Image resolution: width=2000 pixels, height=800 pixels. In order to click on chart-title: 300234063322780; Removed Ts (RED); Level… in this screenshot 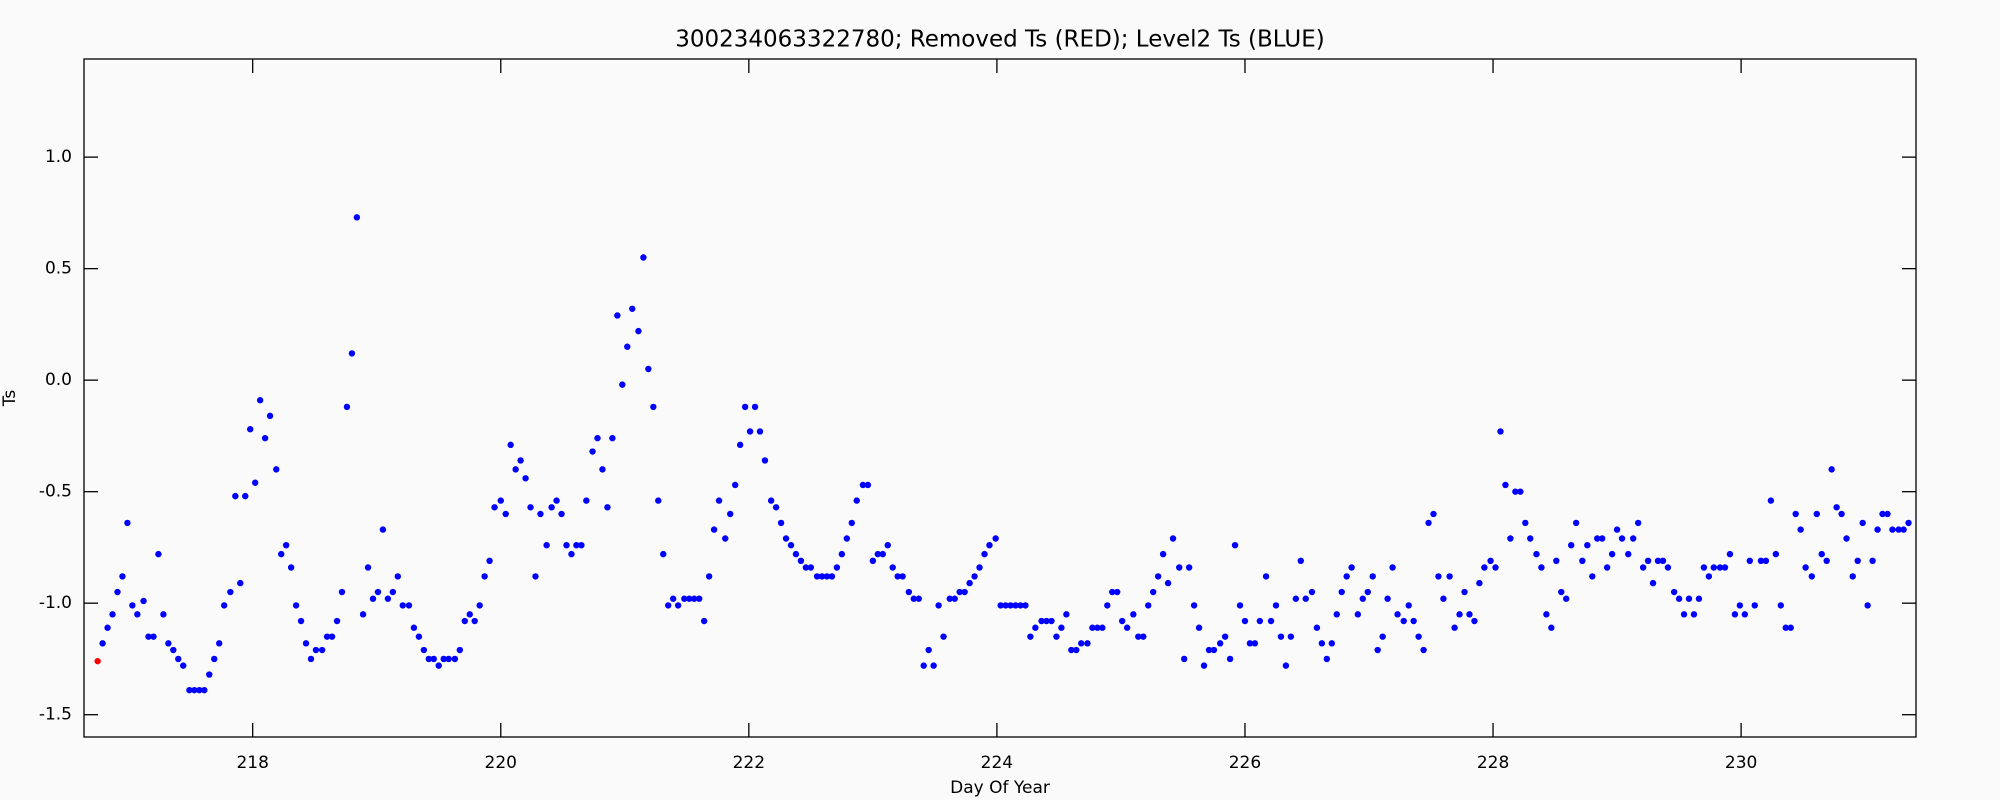, I will do `click(1000, 40)`.